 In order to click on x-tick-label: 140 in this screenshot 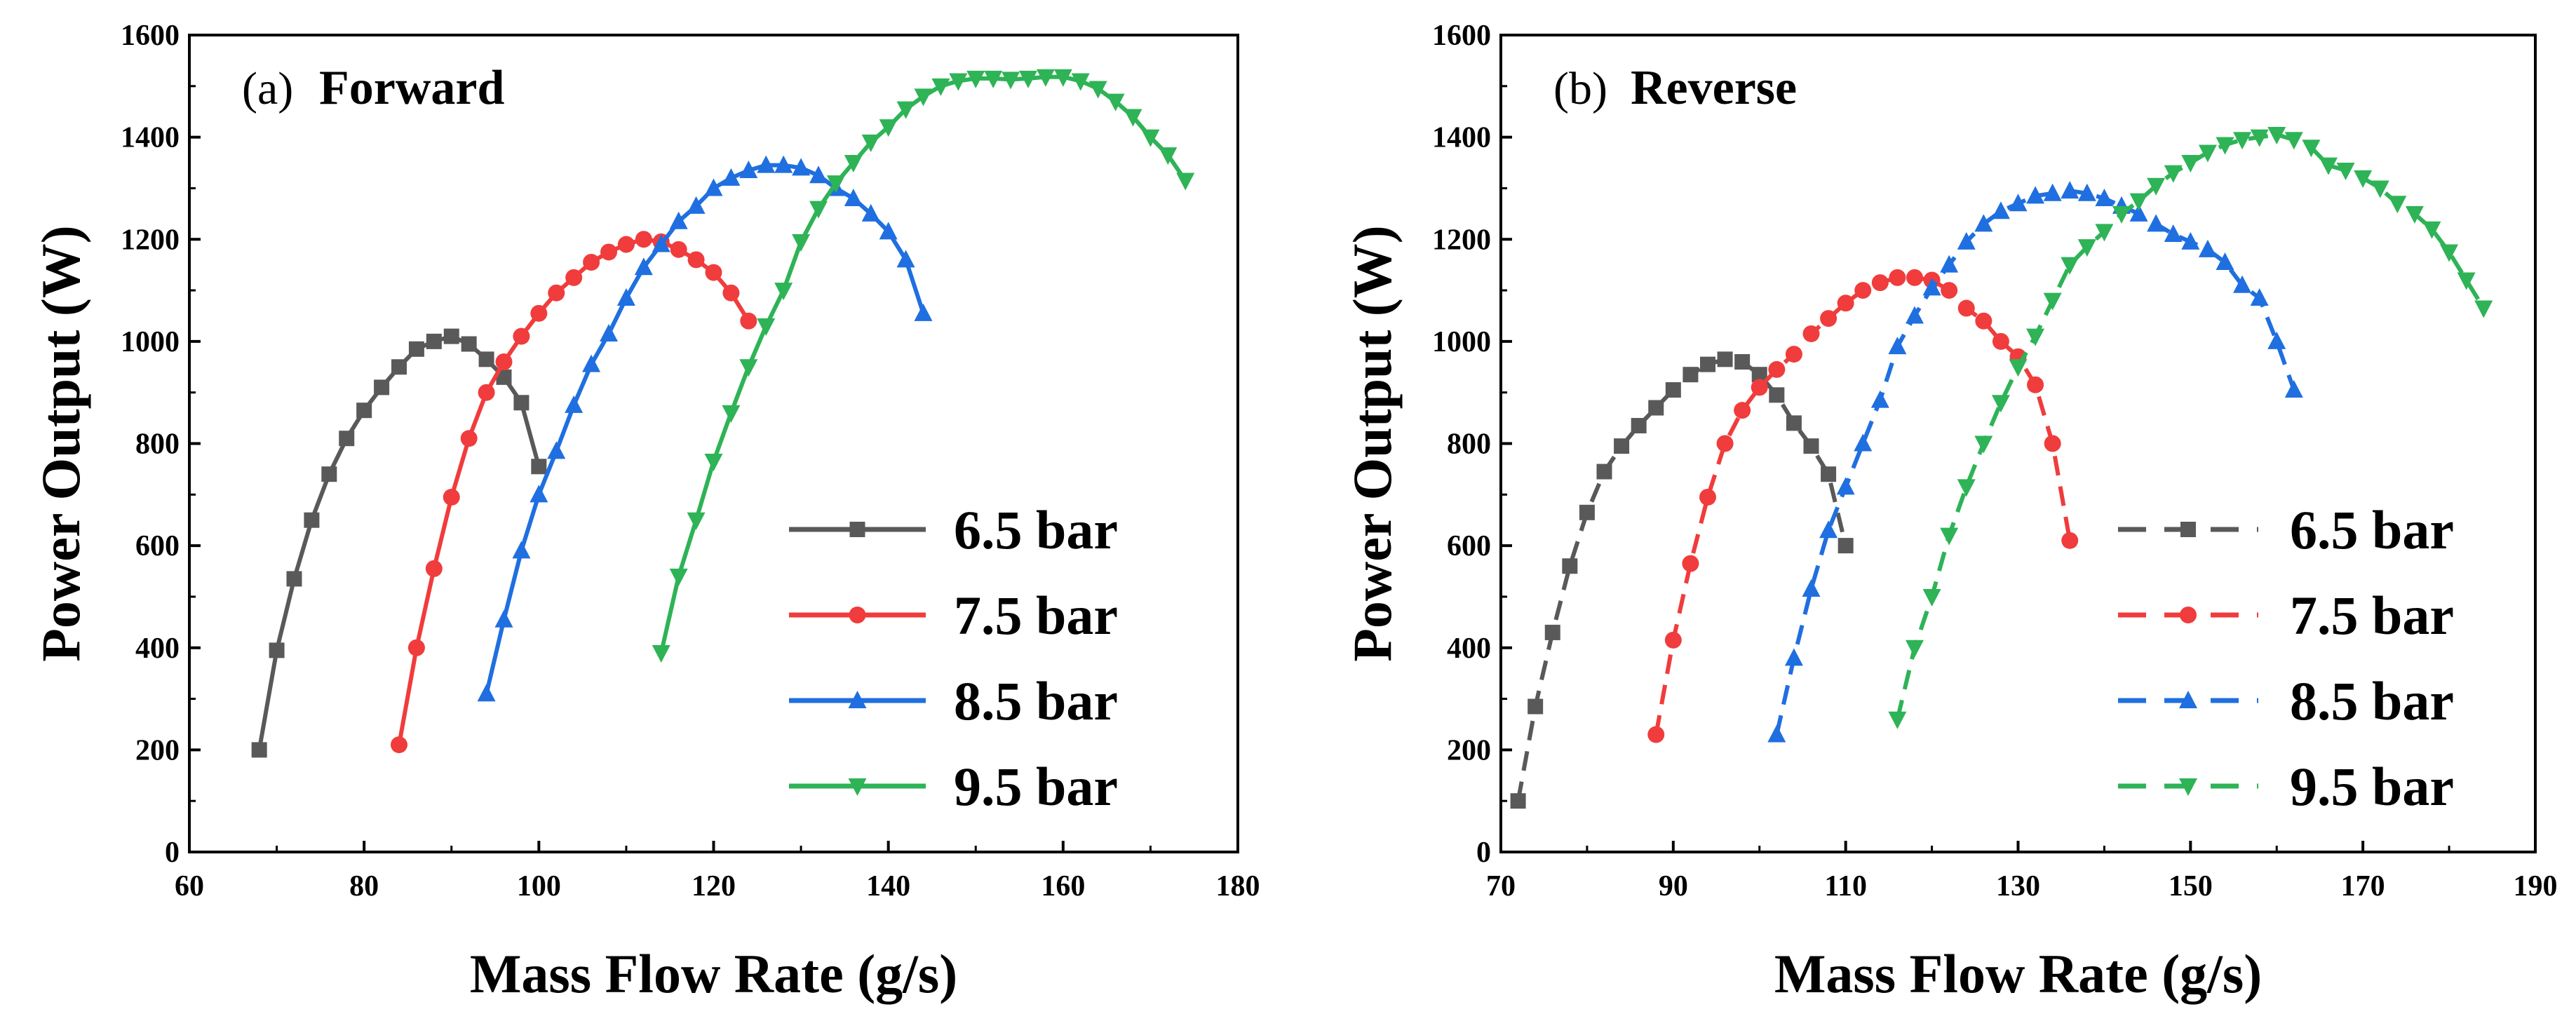, I will do `click(888, 886)`.